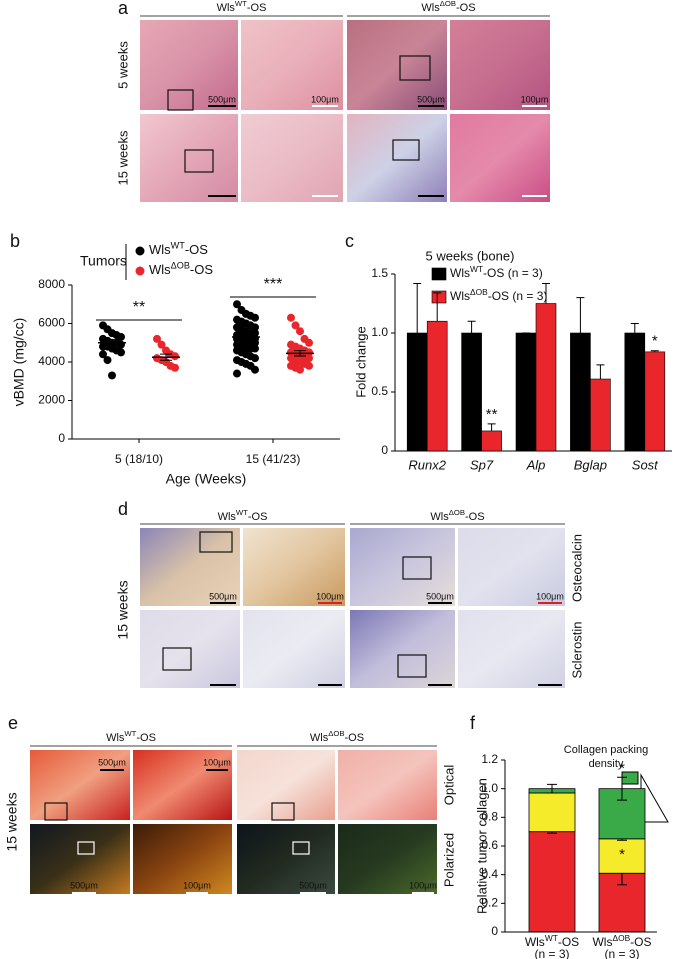 The width and height of the screenshot is (685, 959). I want to click on stain-label: Osteocalcin, so click(576, 568).